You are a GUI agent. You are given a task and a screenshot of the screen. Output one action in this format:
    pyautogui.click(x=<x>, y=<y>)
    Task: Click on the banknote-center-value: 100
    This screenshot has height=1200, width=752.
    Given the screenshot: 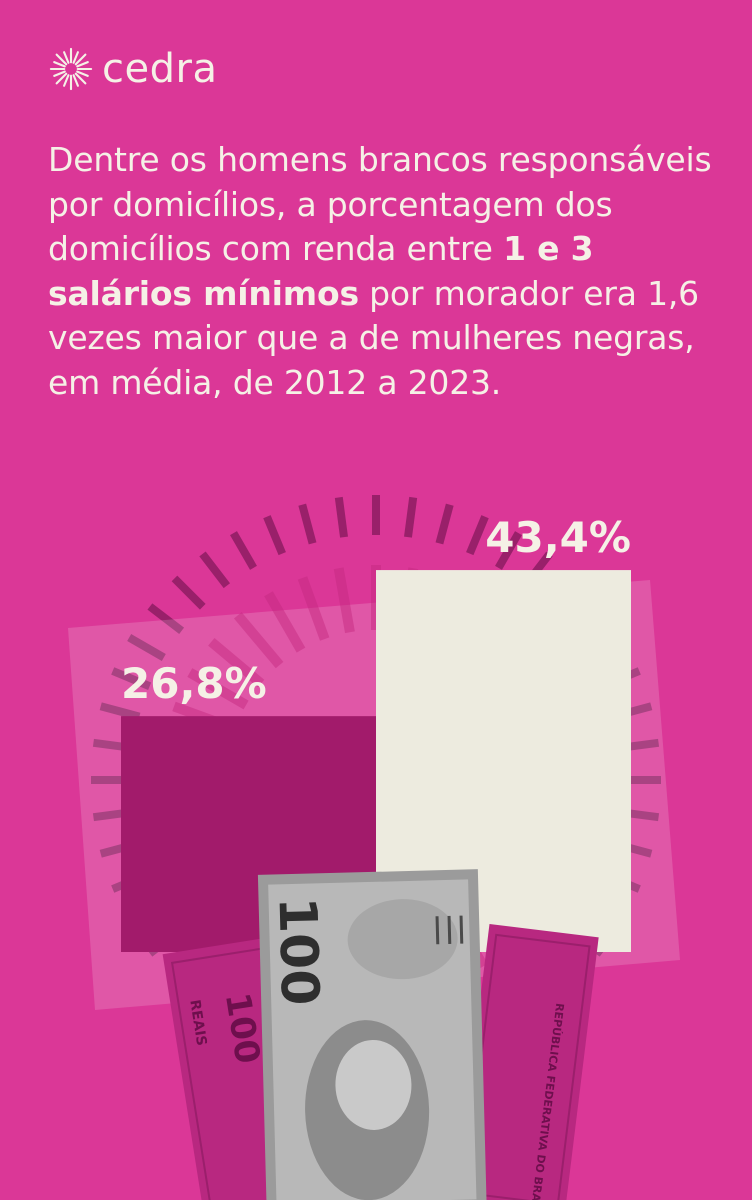 What is the action you would take?
    pyautogui.click(x=298, y=951)
    